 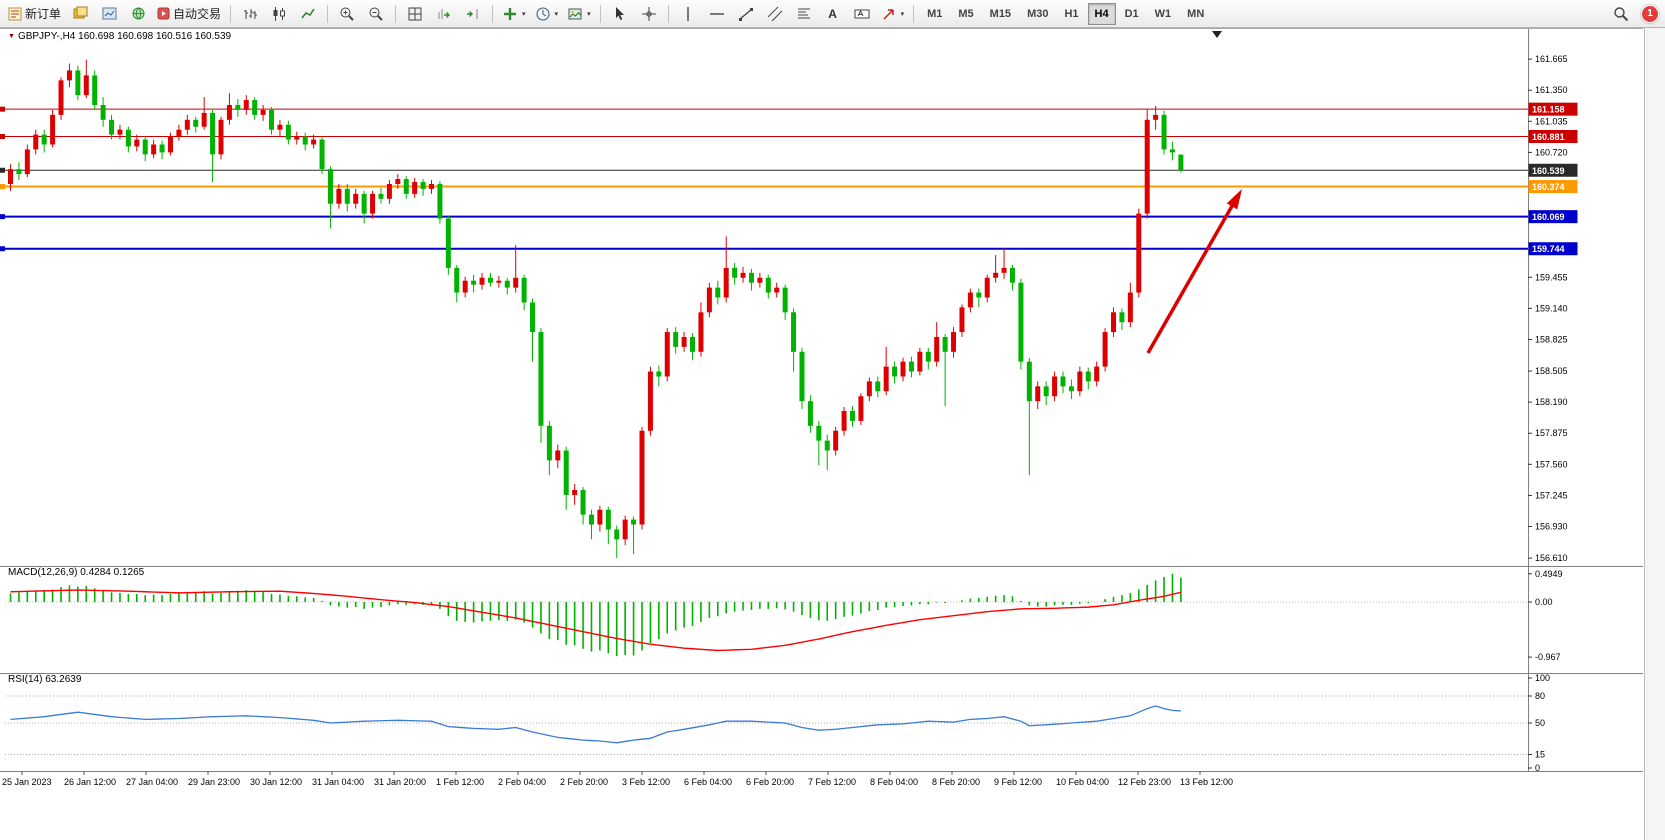 What do you see at coordinates (44, 679) in the screenshot?
I see `rsi-label: RSI(14) 63.2639` at bounding box center [44, 679].